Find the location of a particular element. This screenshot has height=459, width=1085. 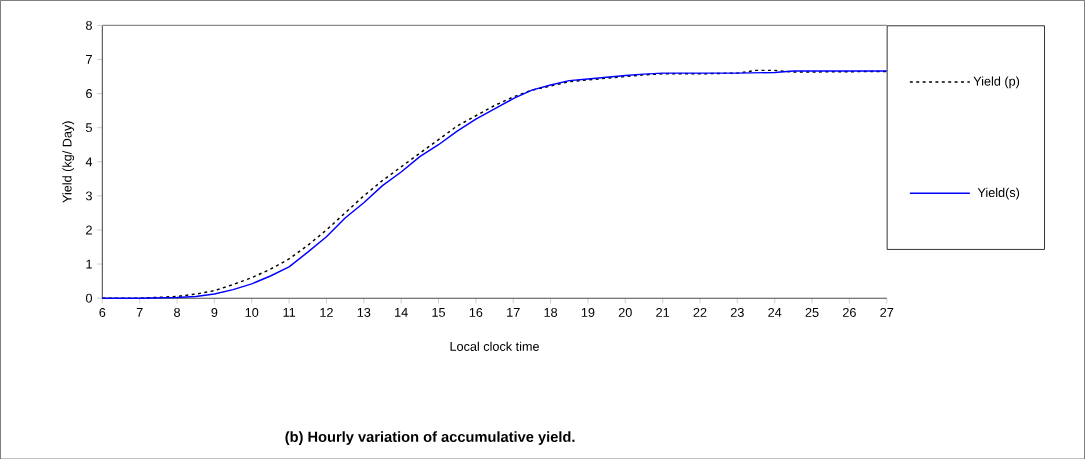

x-tick-label: 13 is located at coordinates (364, 312).